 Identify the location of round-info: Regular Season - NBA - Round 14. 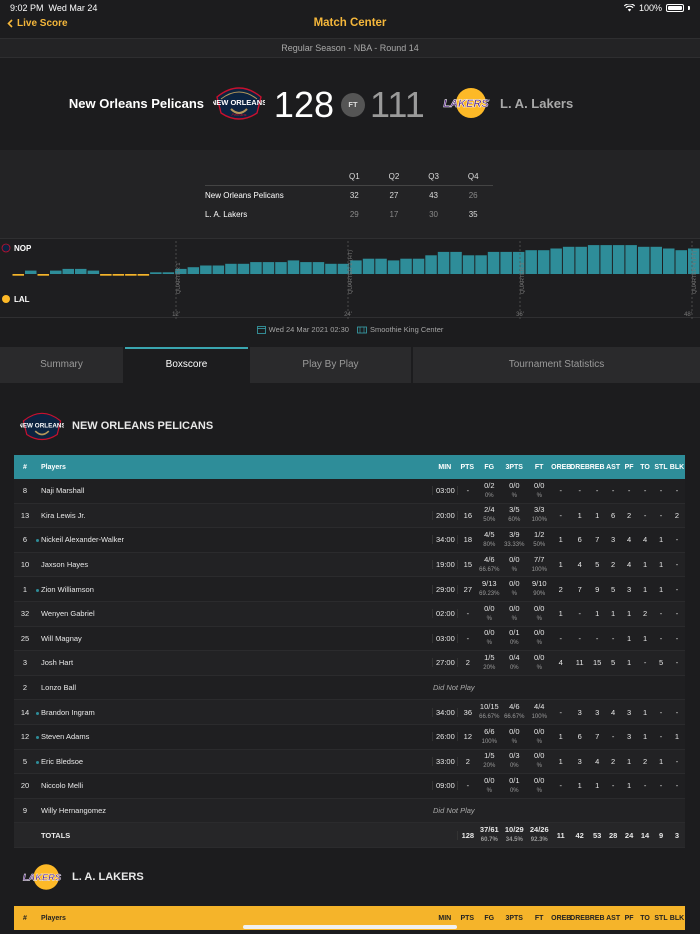
(350, 48).